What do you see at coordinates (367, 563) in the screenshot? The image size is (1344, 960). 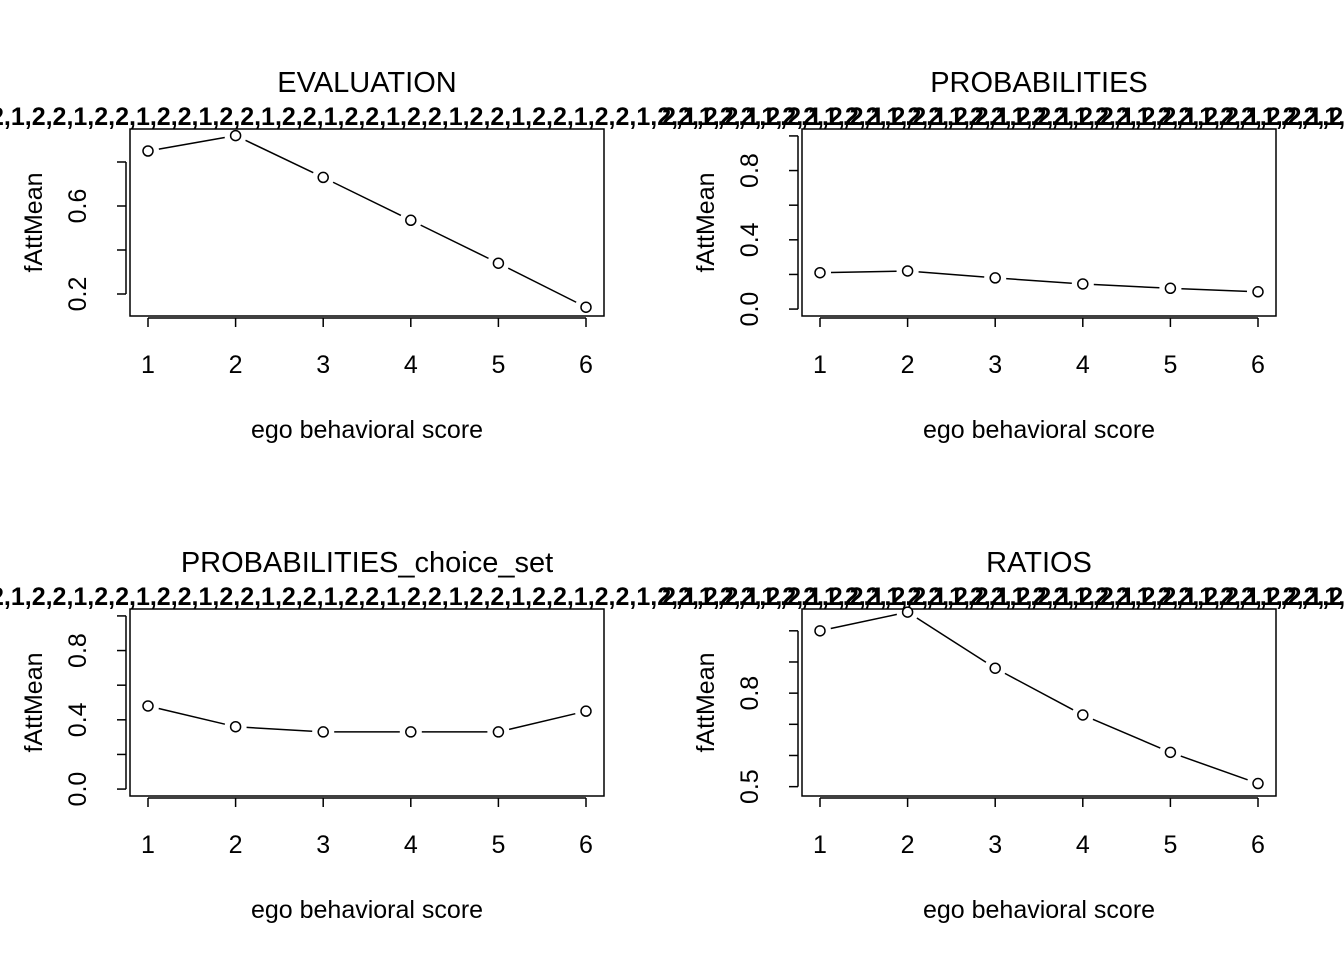 I see `chart-title: PROBABILITIES_choice_set` at bounding box center [367, 563].